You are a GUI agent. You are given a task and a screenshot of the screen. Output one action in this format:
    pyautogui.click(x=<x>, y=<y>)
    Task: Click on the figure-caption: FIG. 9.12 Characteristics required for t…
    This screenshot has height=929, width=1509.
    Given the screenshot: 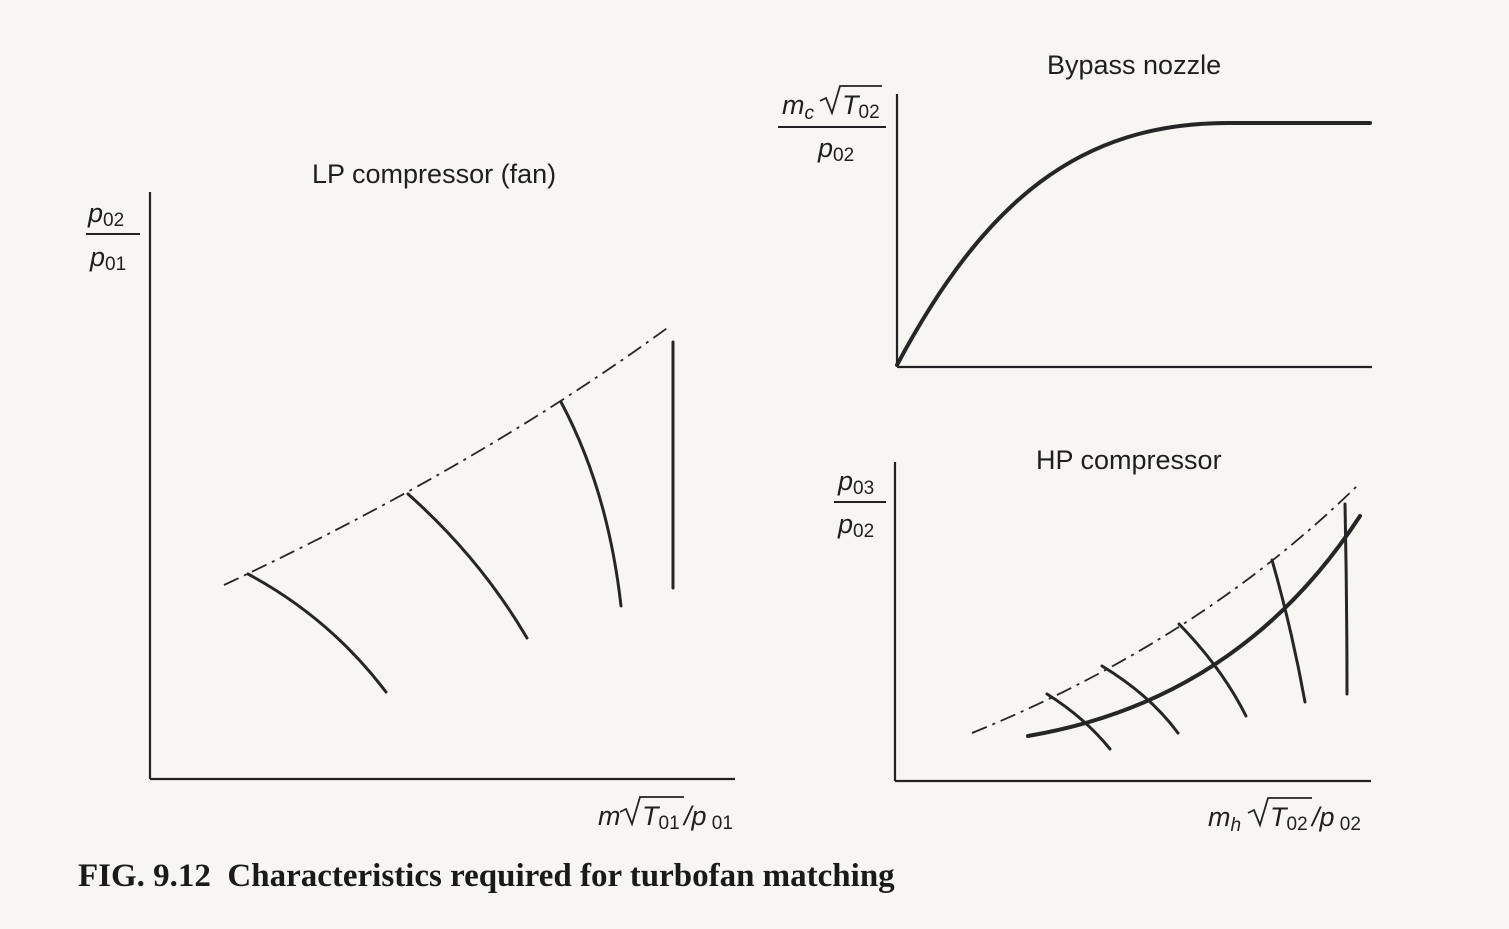 What is the action you would take?
    pyautogui.click(x=486, y=876)
    